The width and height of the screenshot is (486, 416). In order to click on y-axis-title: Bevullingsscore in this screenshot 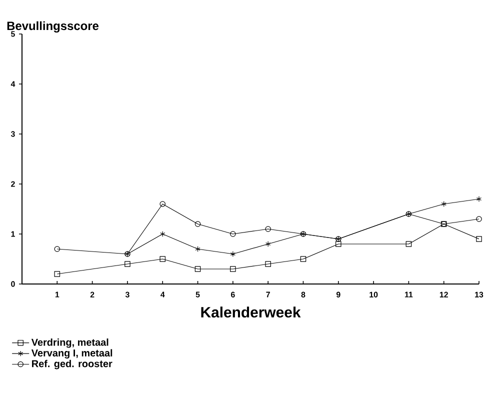, I will do `click(53, 27)`.